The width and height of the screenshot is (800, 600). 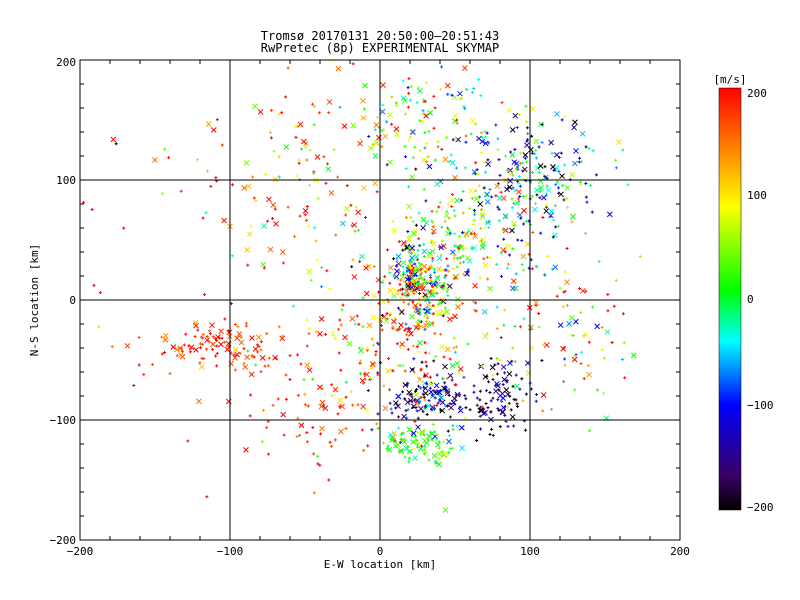 I want to click on chart-title: Tromsø 20170131 20:50:00–20:51:43, so click(x=380, y=36).